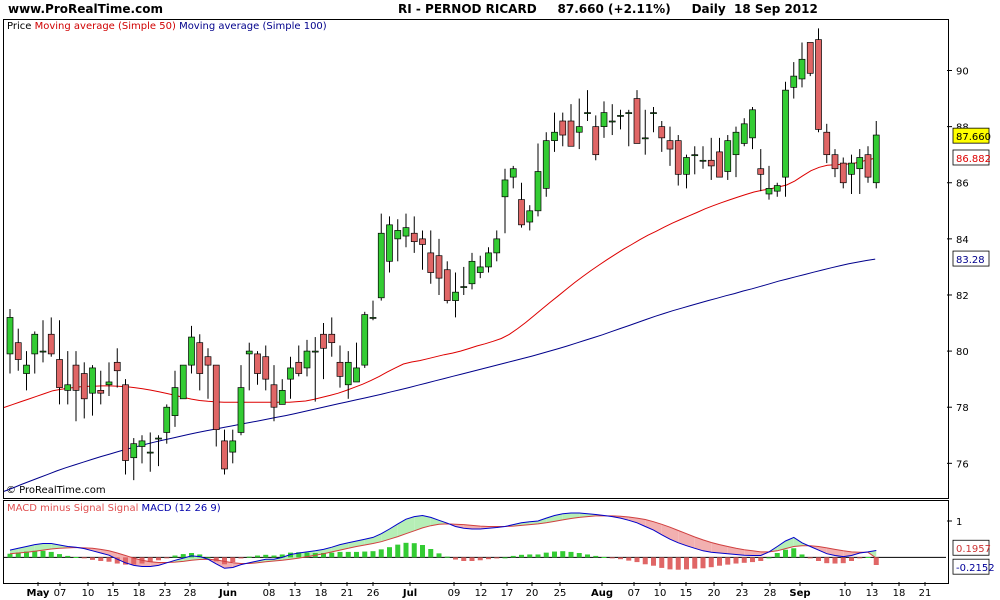  What do you see at coordinates (560, 593) in the screenshot?
I see `x-tick-label: 25` at bounding box center [560, 593].